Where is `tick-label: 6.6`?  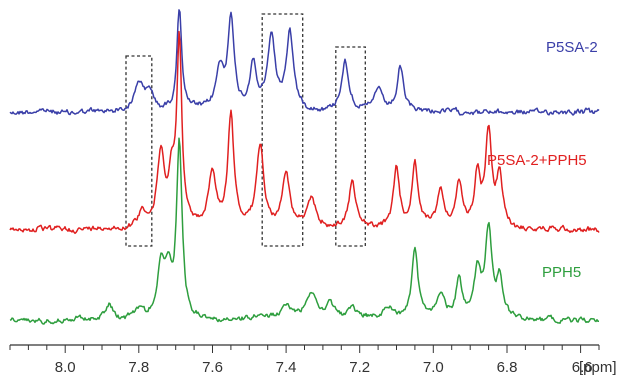
tick-label: 6.6 is located at coordinates (582, 367).